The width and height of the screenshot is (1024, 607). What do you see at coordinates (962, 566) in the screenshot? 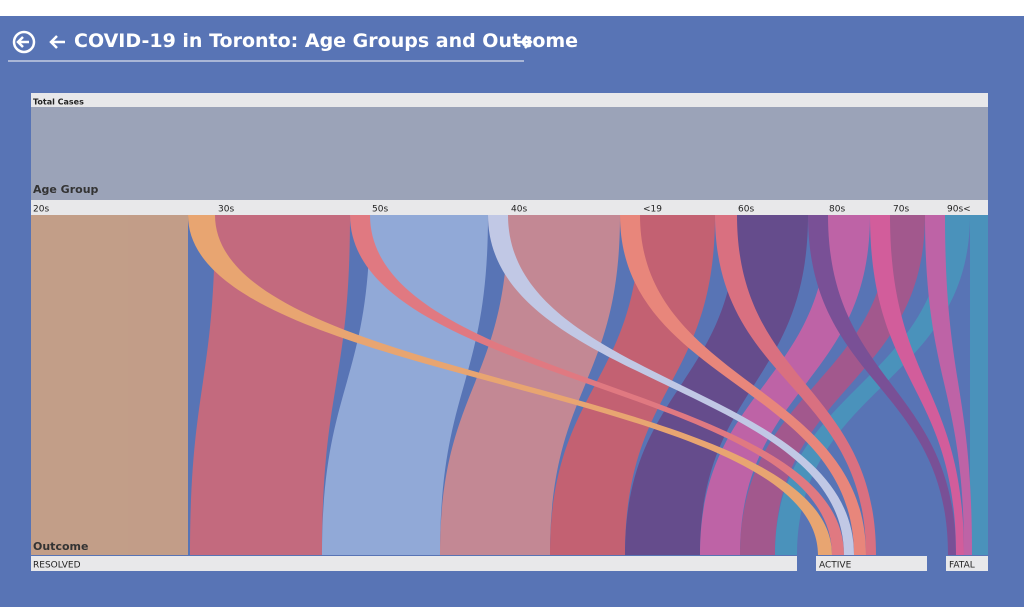
I see `outcome-name: FATAL` at bounding box center [962, 566].